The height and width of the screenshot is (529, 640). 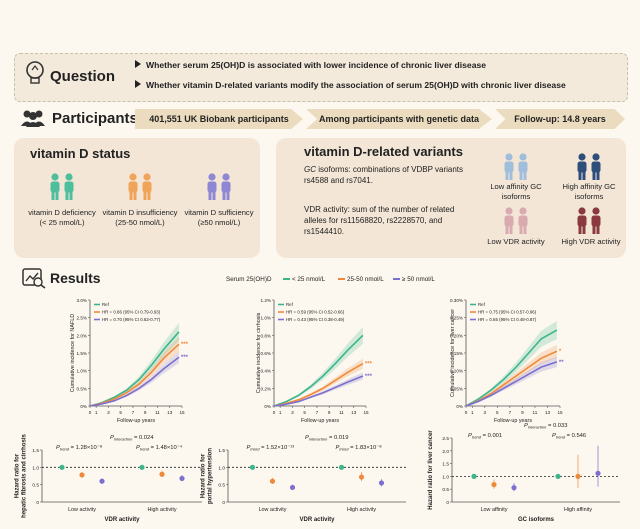 What do you see at coordinates (320, 421) in the screenshot?
I see `x-axis-label: Follow-up years` at bounding box center [320, 421].